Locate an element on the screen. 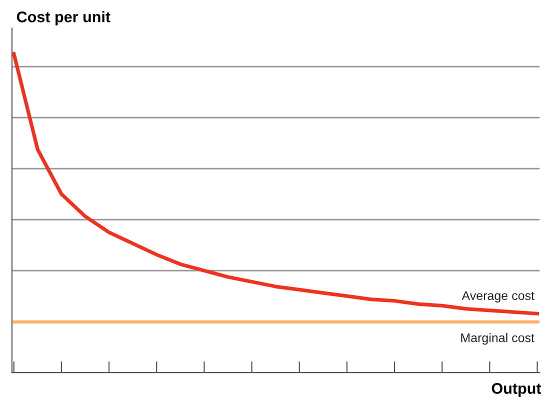  x-axis-title: Output is located at coordinates (517, 390).